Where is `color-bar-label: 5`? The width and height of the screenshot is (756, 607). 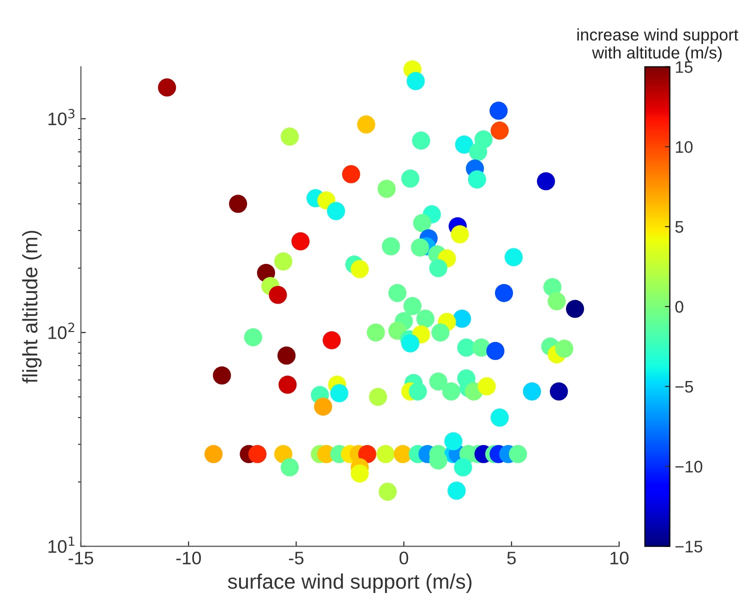 color-bar-label: 5 is located at coordinates (679, 227).